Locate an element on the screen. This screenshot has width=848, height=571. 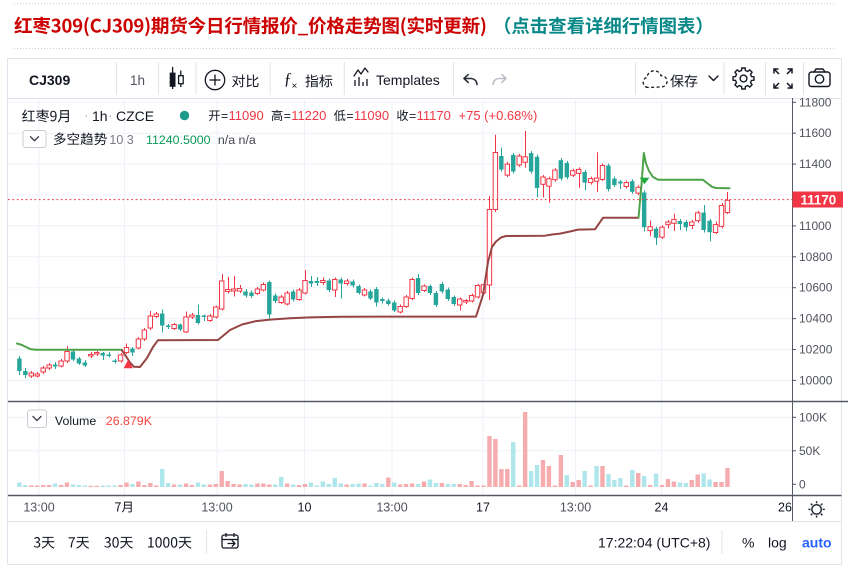
svg-text: 10 3 is located at coordinates (121, 140).